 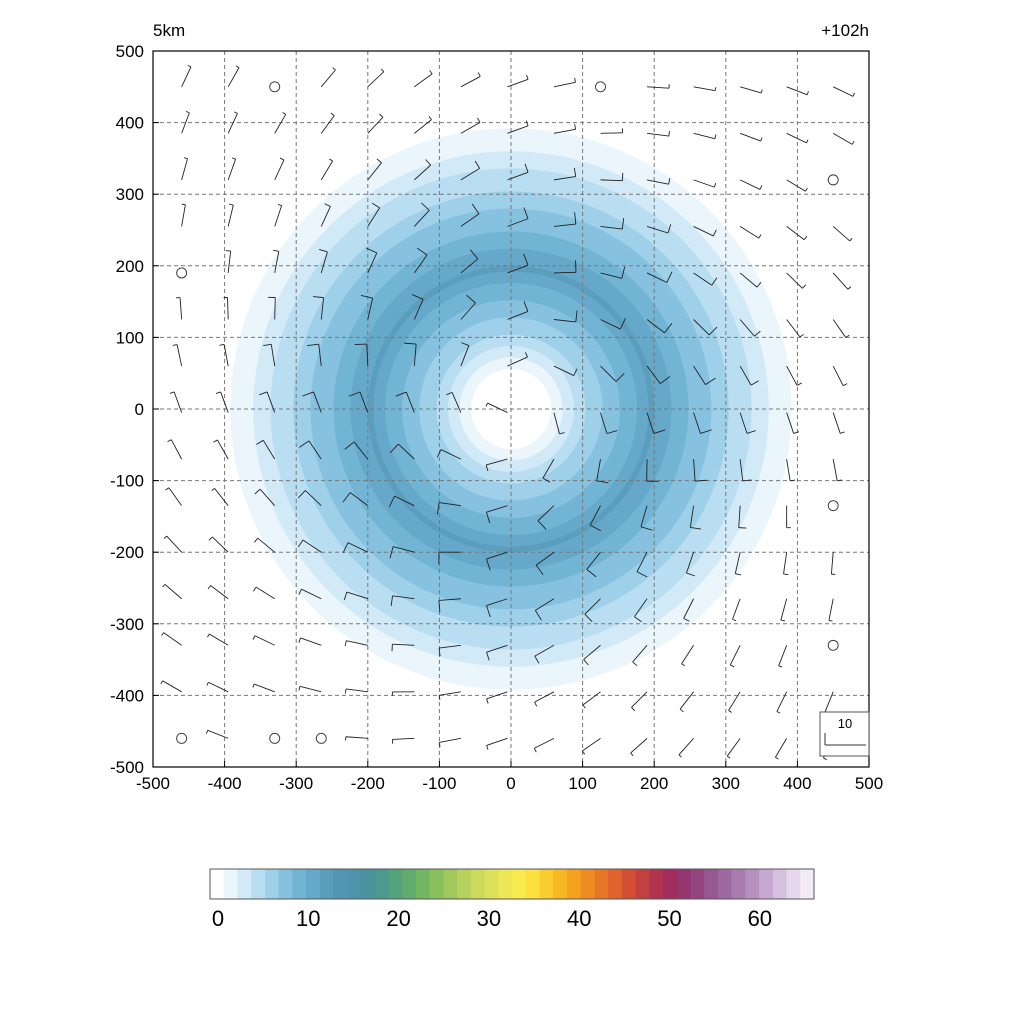 What do you see at coordinates (845, 30) in the screenshot?
I see `time-label: +102h` at bounding box center [845, 30].